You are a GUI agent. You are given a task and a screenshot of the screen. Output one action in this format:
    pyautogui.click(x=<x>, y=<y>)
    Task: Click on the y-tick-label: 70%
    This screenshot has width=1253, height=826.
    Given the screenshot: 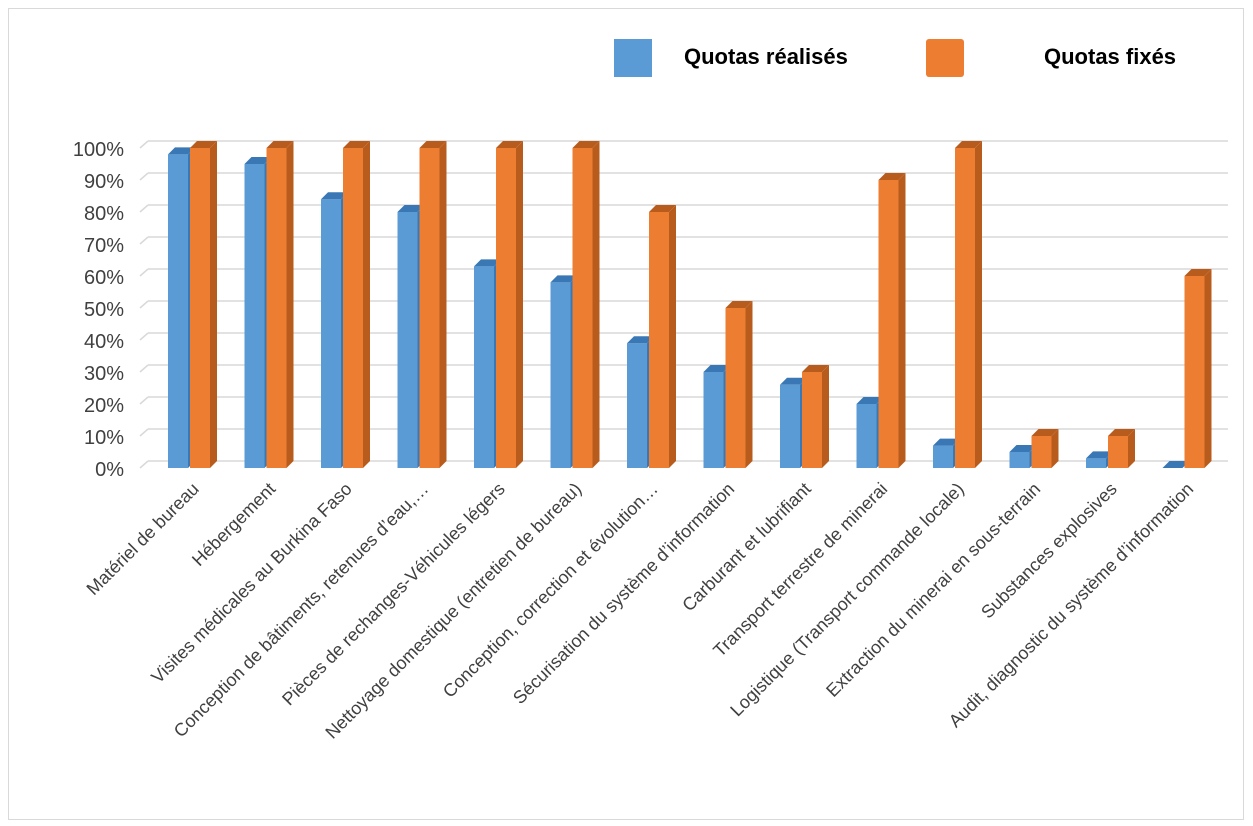 What is the action you would take?
    pyautogui.click(x=104, y=246)
    